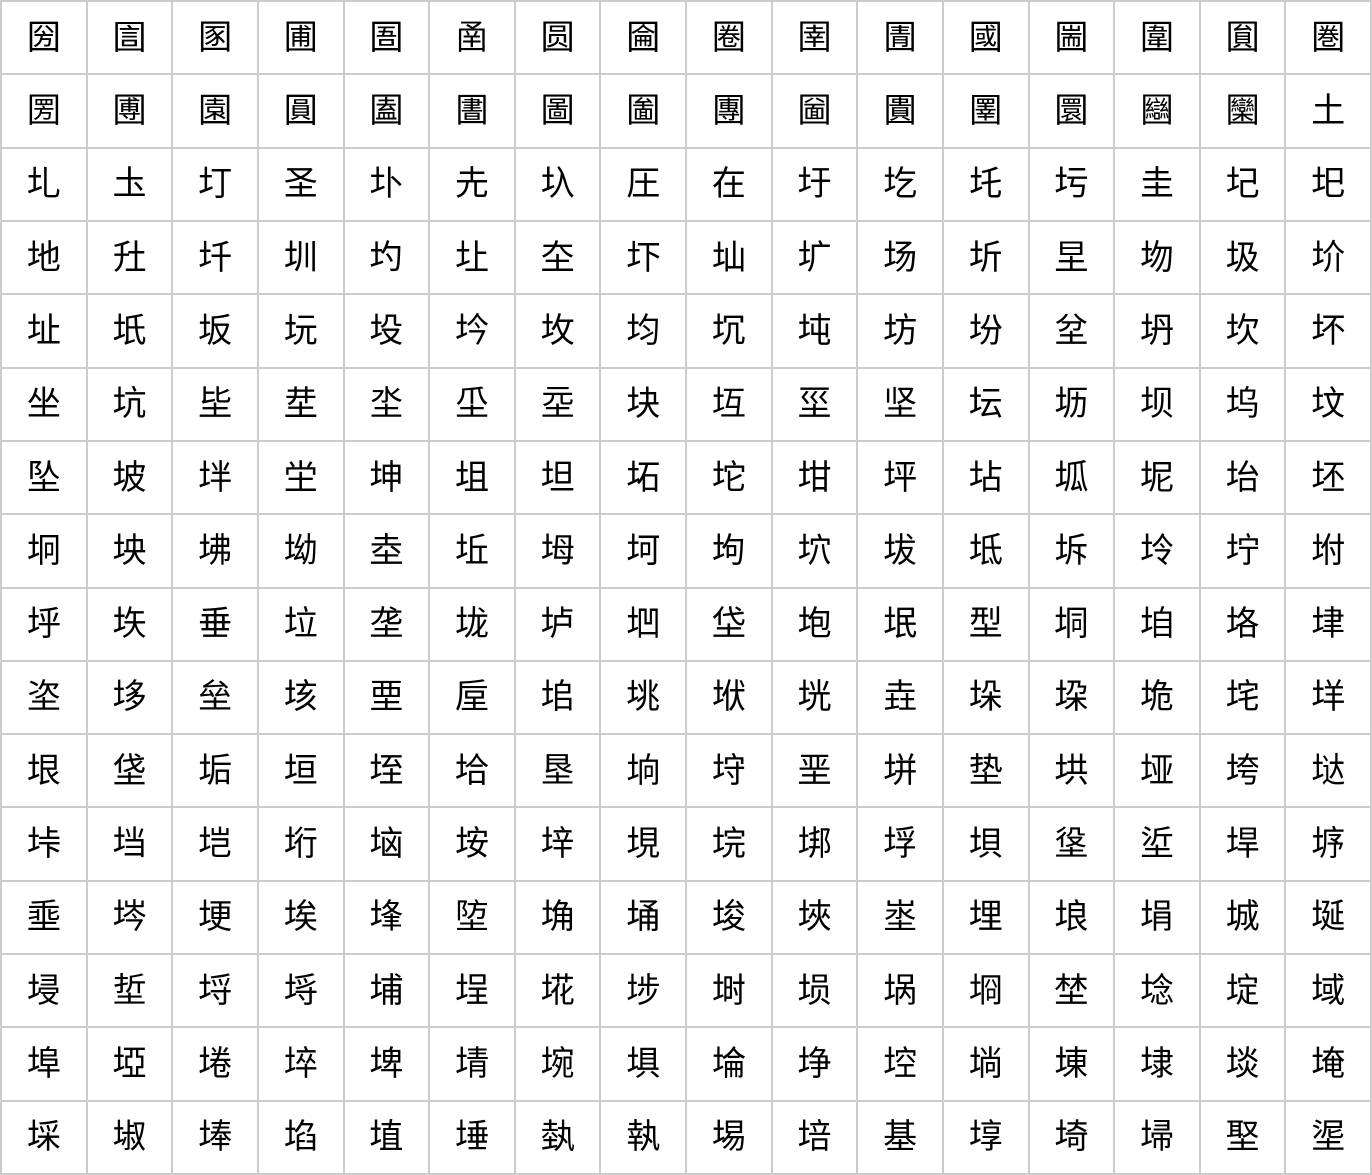 The height and width of the screenshot is (1175, 1372). What do you see at coordinates (471, 183) in the screenshot?
I see `glyph-cell: 圥` at bounding box center [471, 183].